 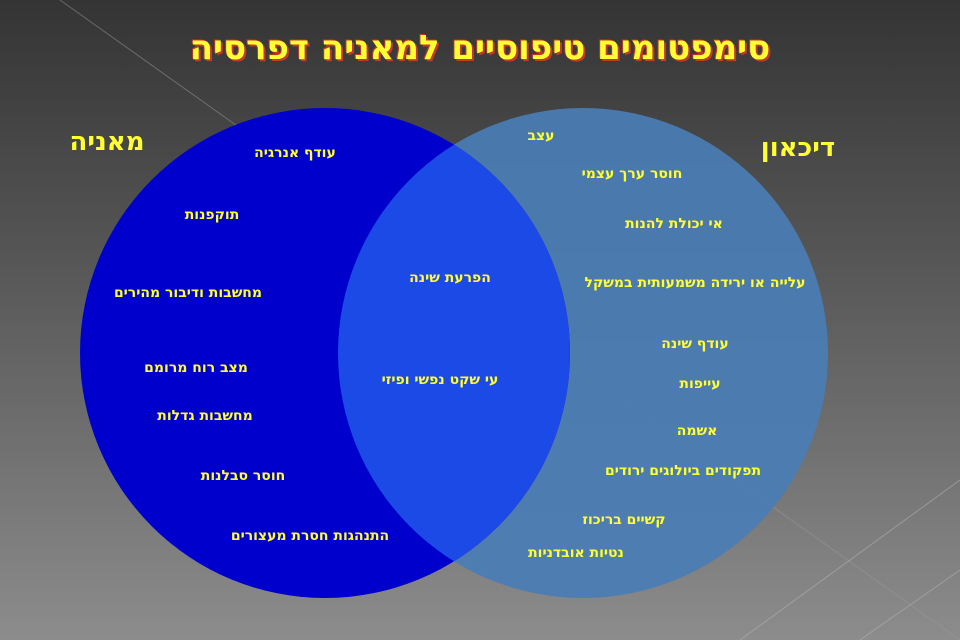 What do you see at coordinates (440, 380) in the screenshot?
I see `shared-item: עי שקט נפשי ופיזי` at bounding box center [440, 380].